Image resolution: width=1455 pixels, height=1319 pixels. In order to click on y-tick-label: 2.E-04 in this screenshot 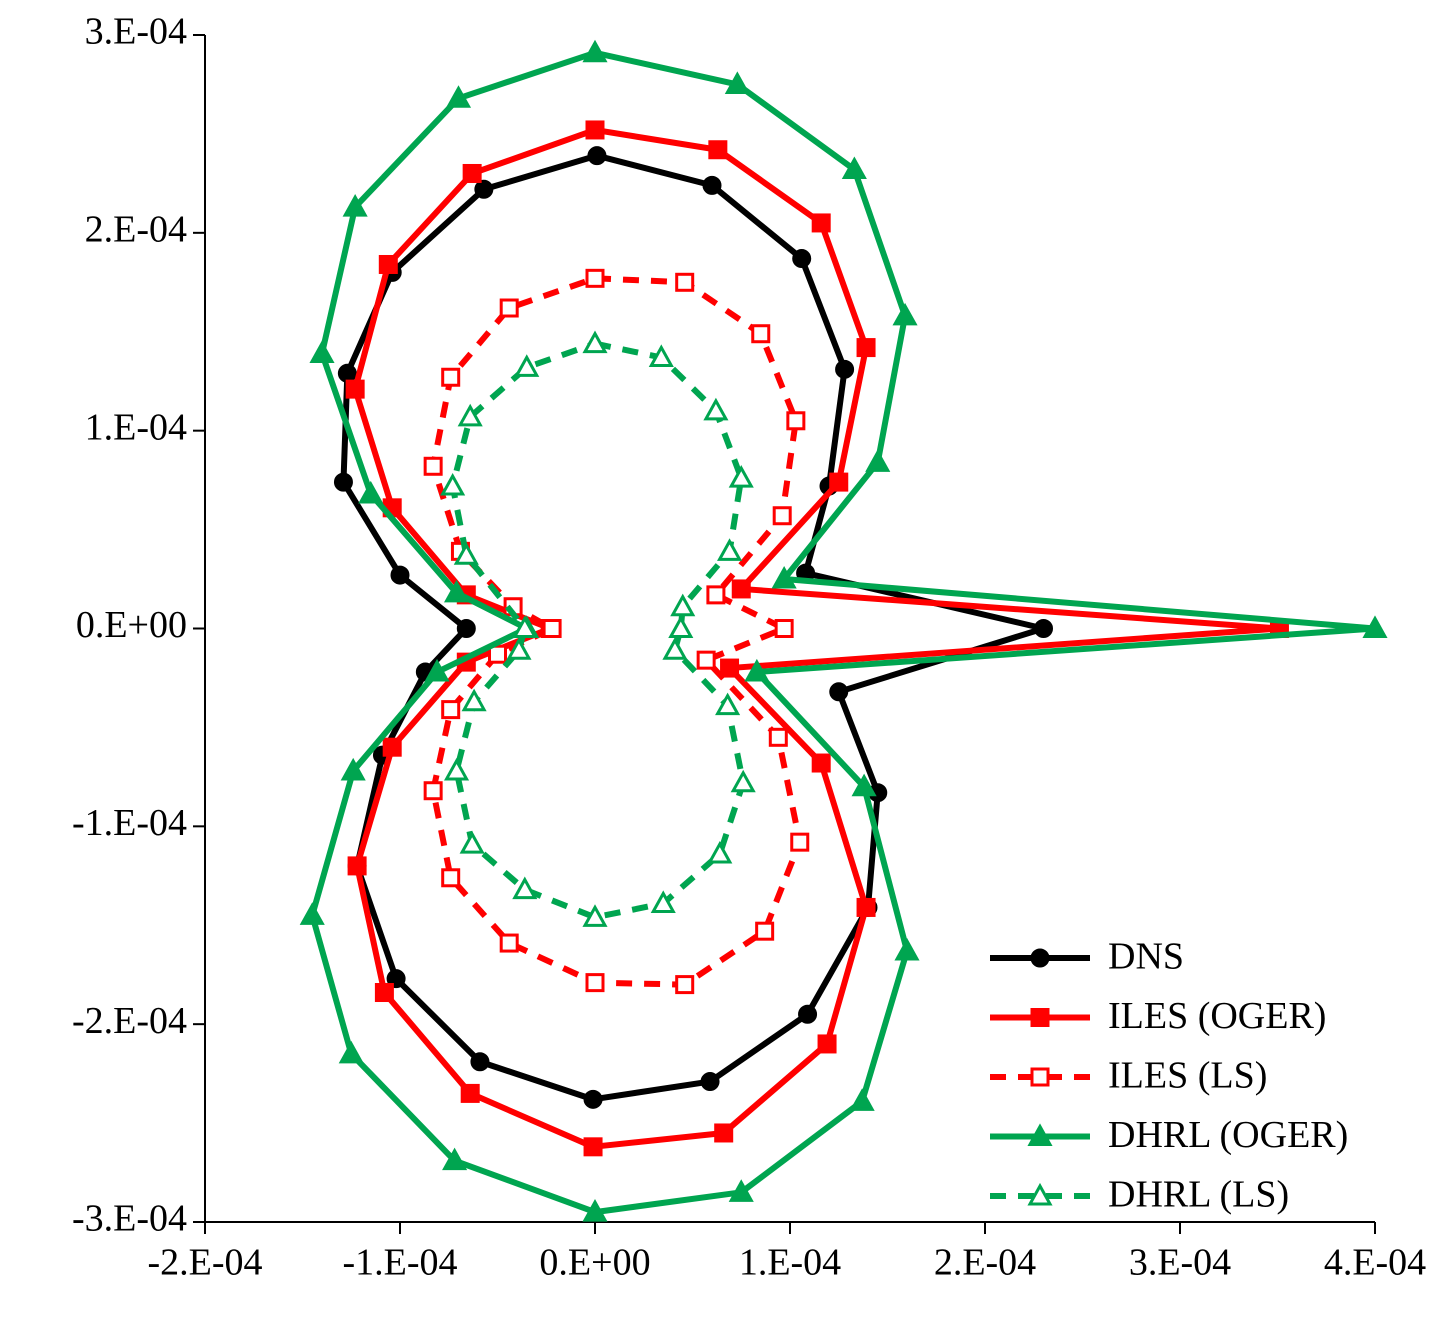, I will do `click(136, 230)`.